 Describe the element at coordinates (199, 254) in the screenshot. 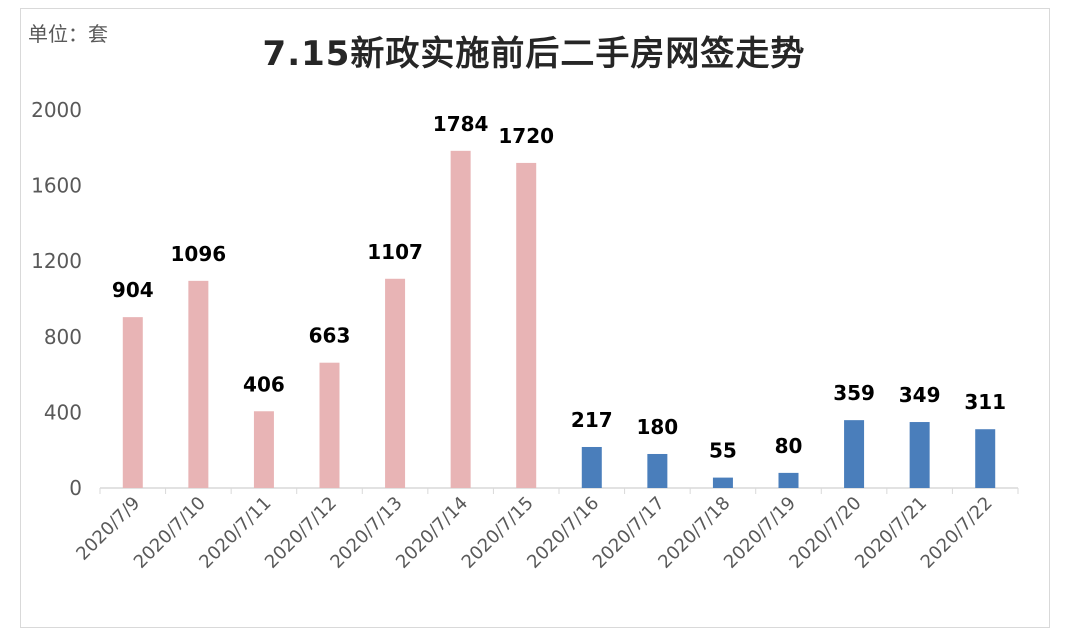

I see `data-label: 1096` at that location.